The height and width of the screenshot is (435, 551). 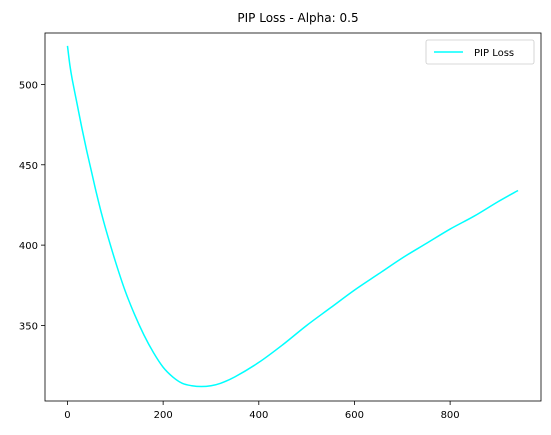 What do you see at coordinates (28, 326) in the screenshot?
I see `y-tick-label: 350` at bounding box center [28, 326].